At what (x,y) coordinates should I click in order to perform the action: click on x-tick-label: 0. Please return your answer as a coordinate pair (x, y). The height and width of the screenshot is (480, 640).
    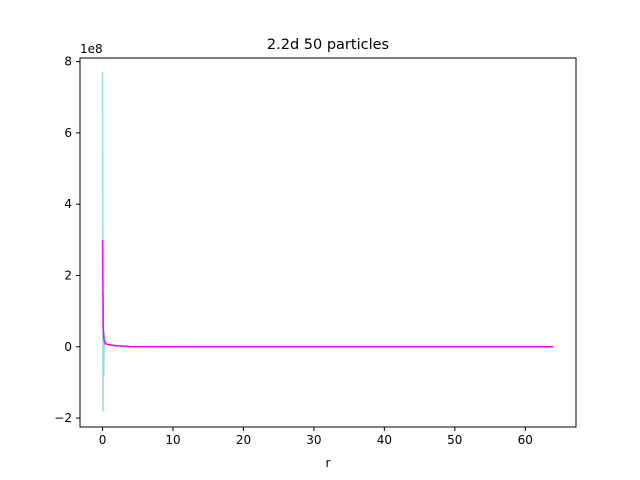
    Looking at the image, I should click on (103, 440).